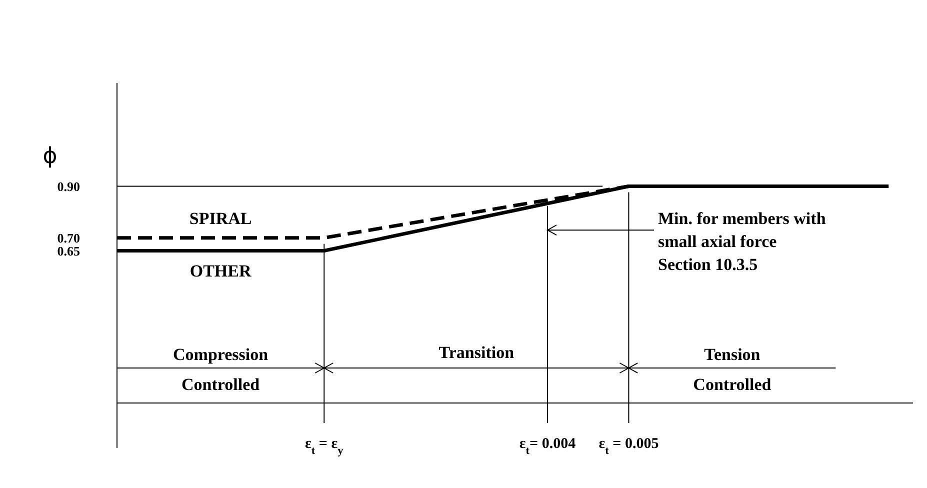 Image resolution: width=927 pixels, height=488 pixels. Describe the element at coordinates (221, 369) in the screenshot. I see `annotation: Compression Controlled` at that location.